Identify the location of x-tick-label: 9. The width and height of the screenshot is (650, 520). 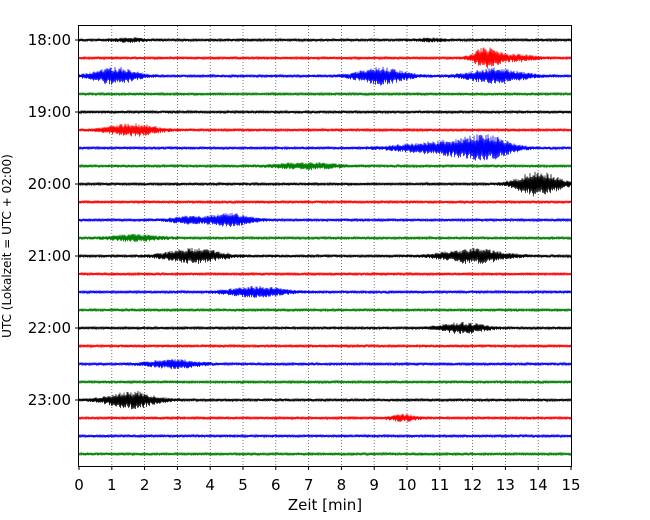
(374, 485).